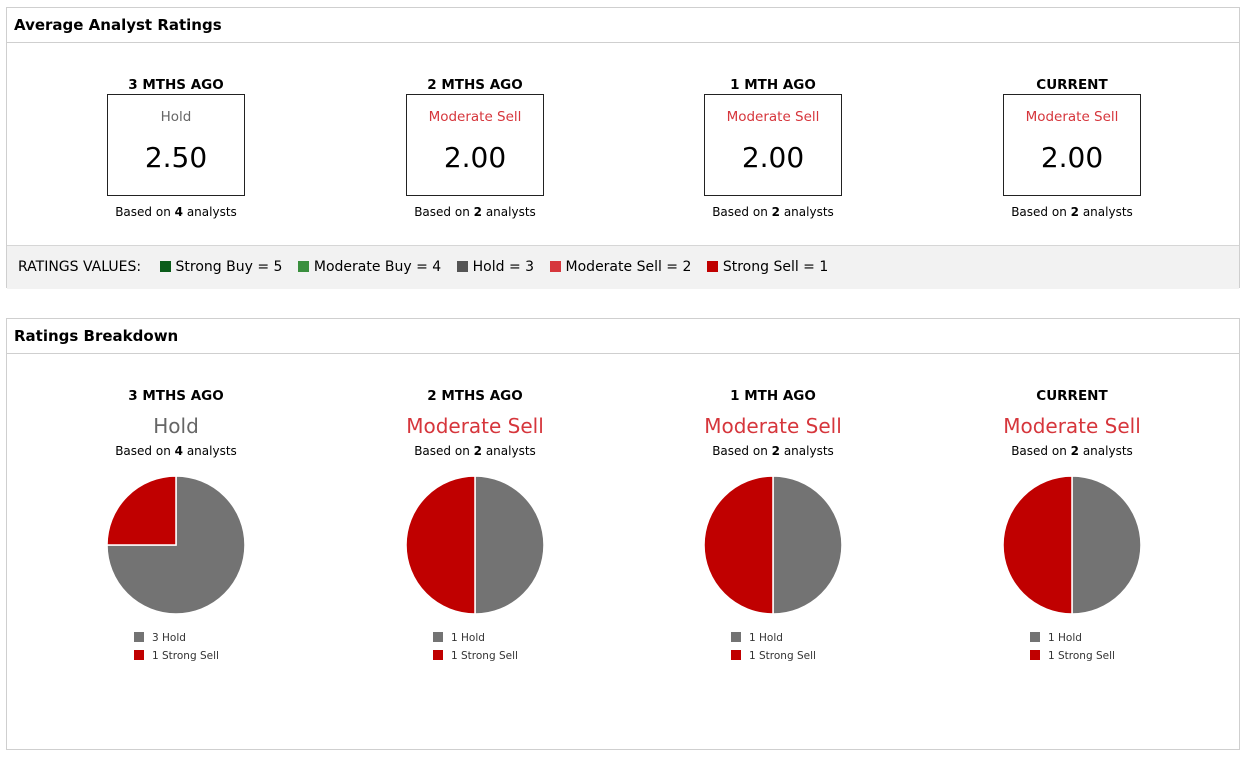 This screenshot has height=759, width=1249. Describe the element at coordinates (773, 85) in the screenshot. I see `period-label: 1 MTH AGO` at that location.